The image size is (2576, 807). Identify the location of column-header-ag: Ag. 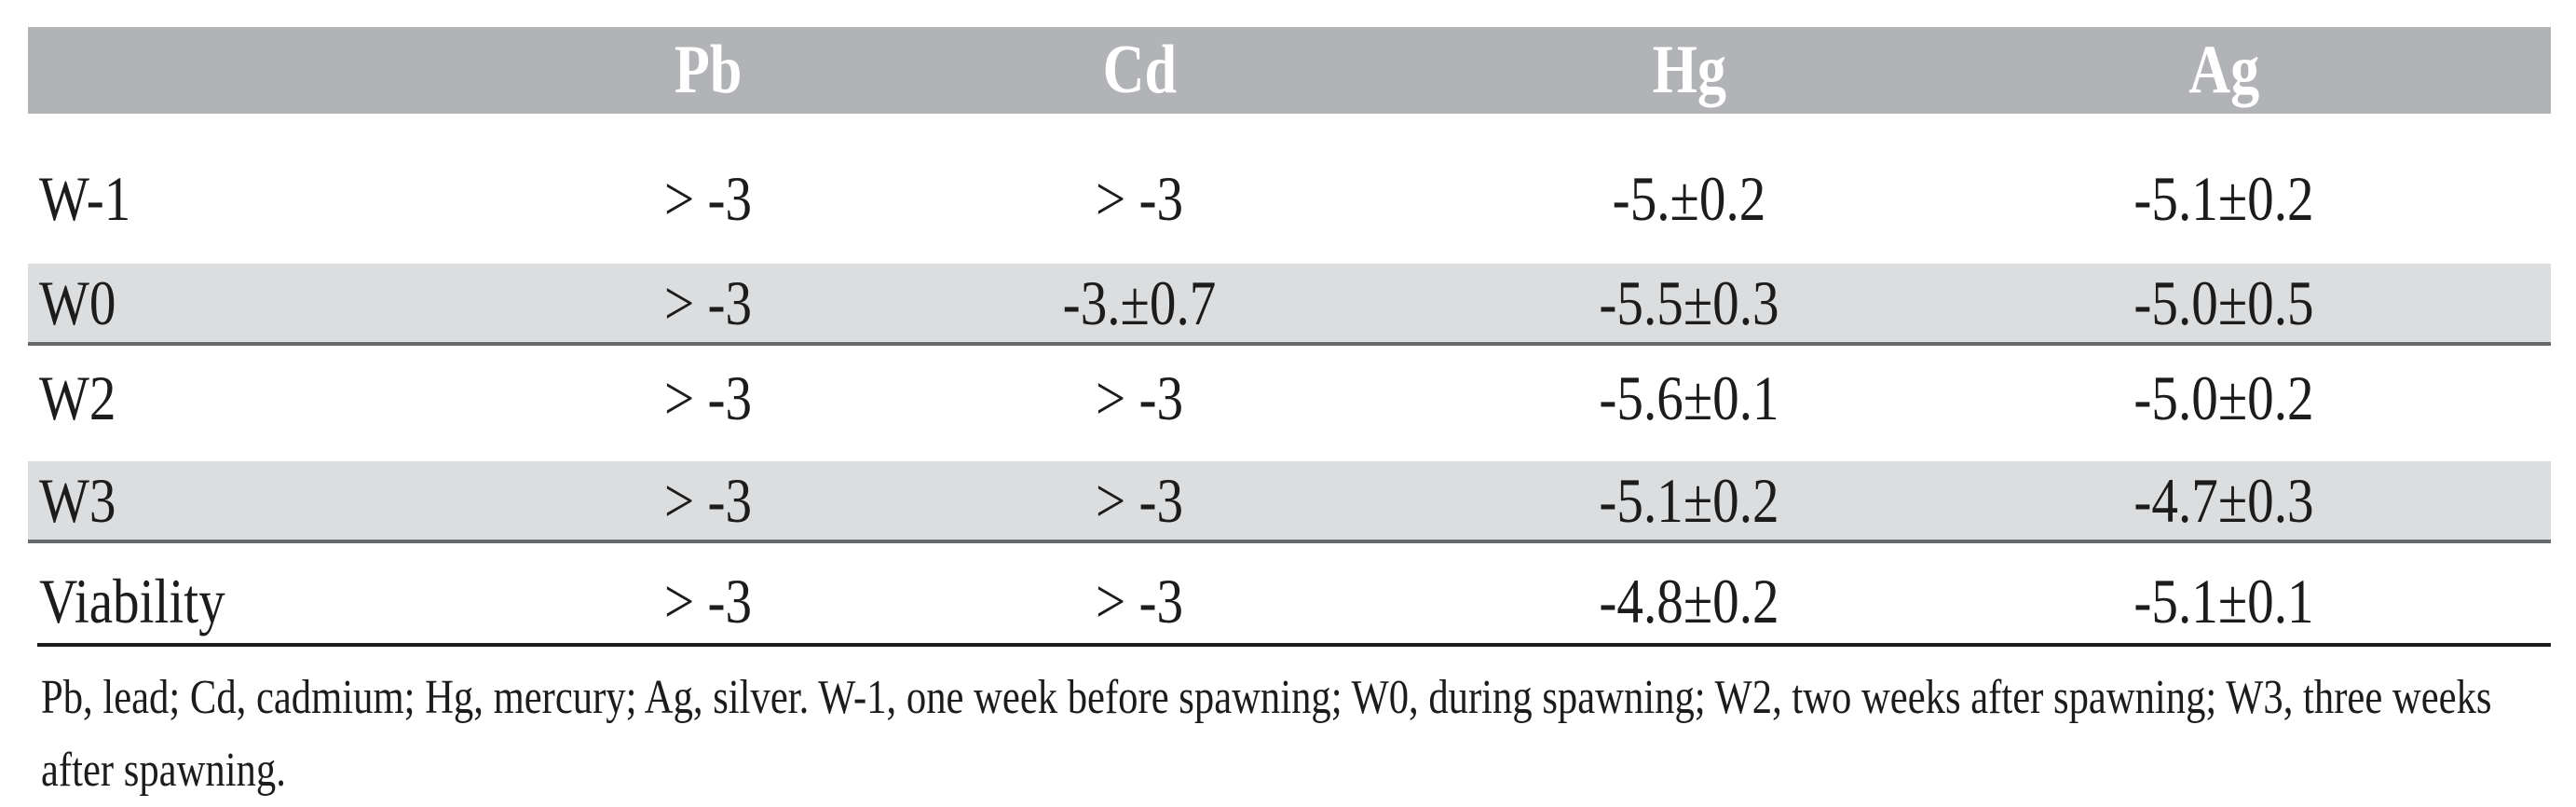
(2223, 70).